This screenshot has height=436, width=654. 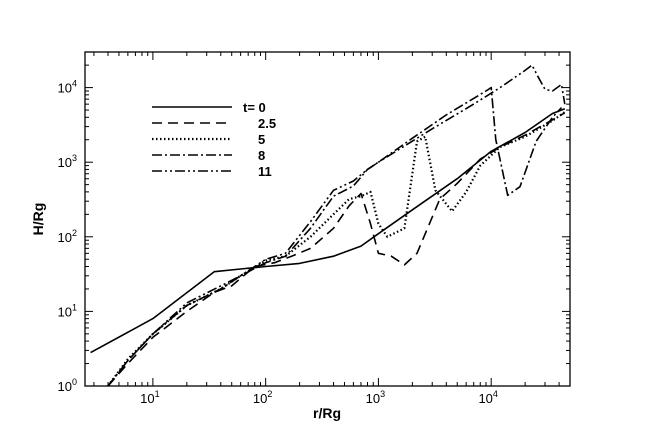 What do you see at coordinates (327, 413) in the screenshot?
I see `x-axis-title: r/Rg` at bounding box center [327, 413].